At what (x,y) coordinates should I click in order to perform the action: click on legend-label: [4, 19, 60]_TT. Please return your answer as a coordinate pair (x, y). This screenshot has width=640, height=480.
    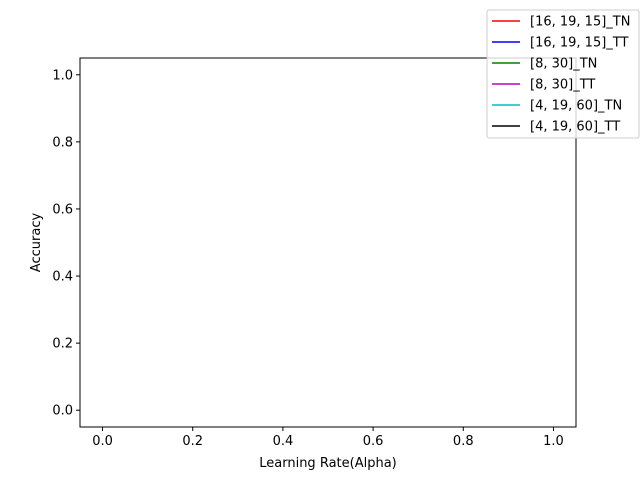
    Looking at the image, I should click on (575, 127).